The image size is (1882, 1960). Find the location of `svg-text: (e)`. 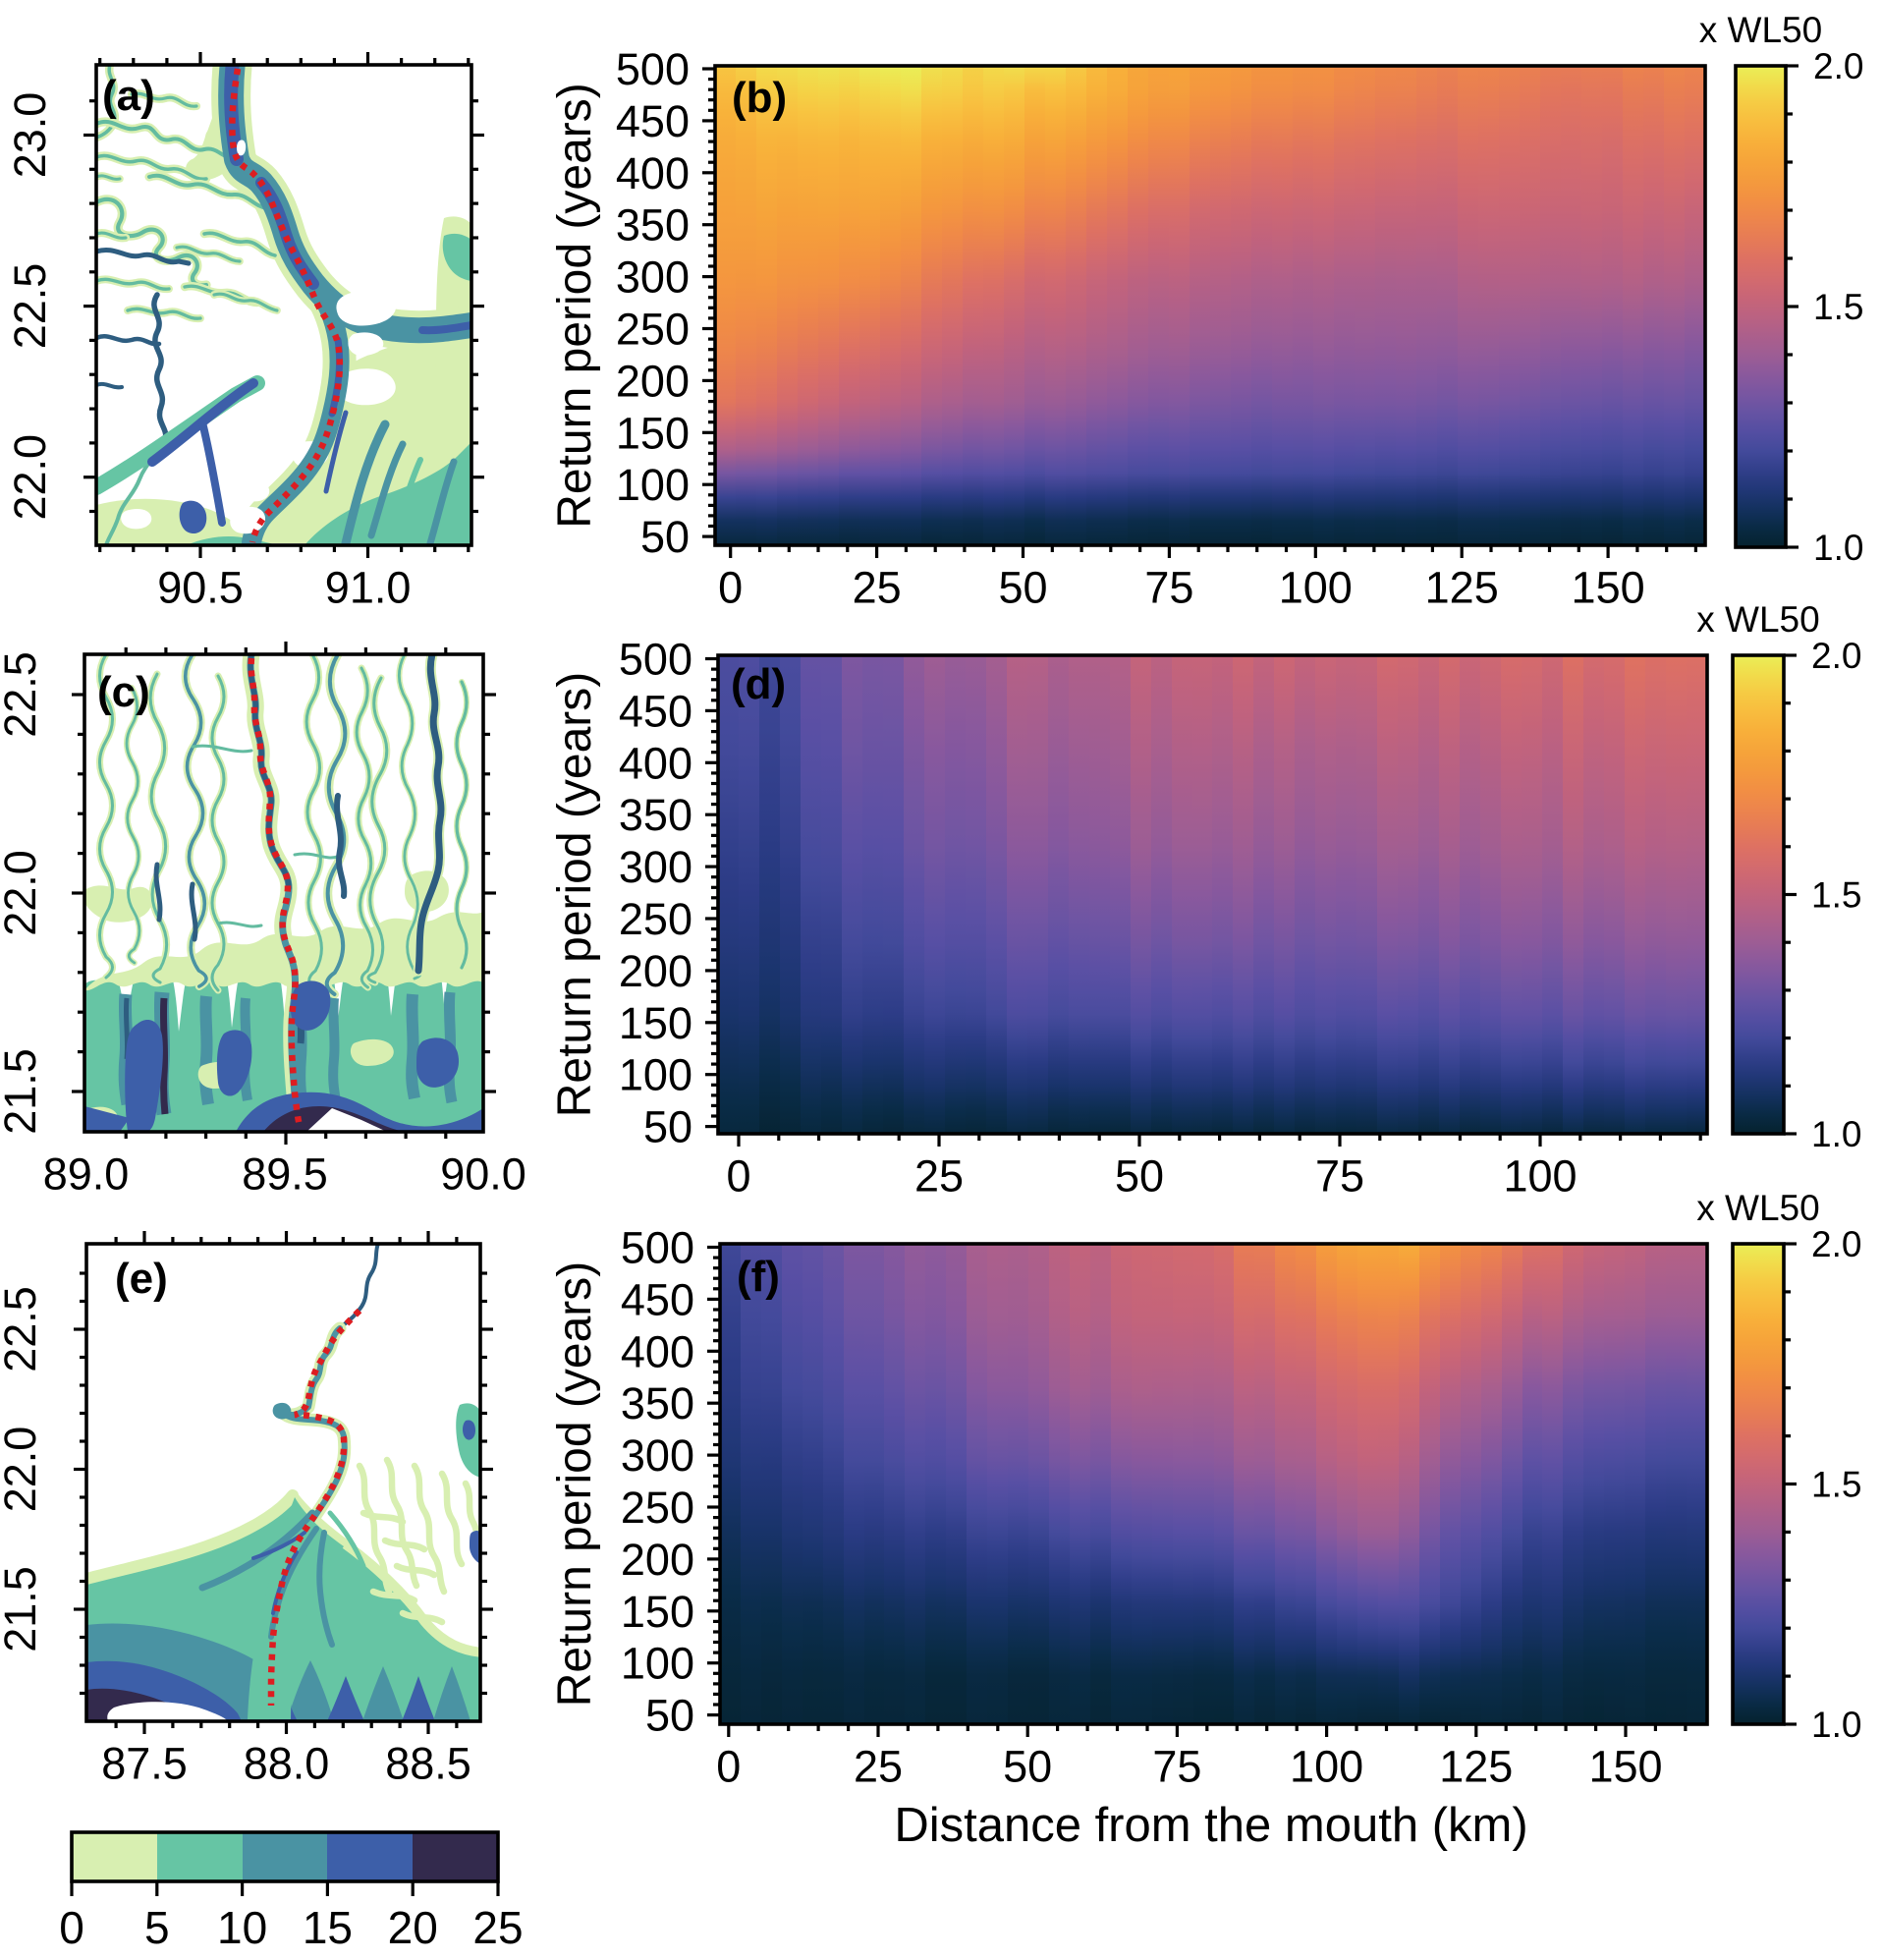

svg-text: (e) is located at coordinates (141, 1279).